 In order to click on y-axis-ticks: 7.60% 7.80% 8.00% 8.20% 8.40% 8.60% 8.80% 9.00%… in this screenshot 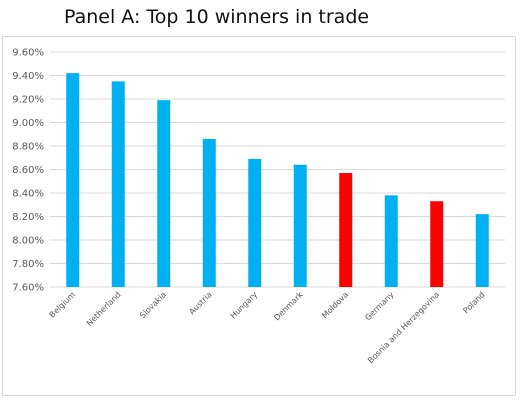, I will do `click(28, 171)`.